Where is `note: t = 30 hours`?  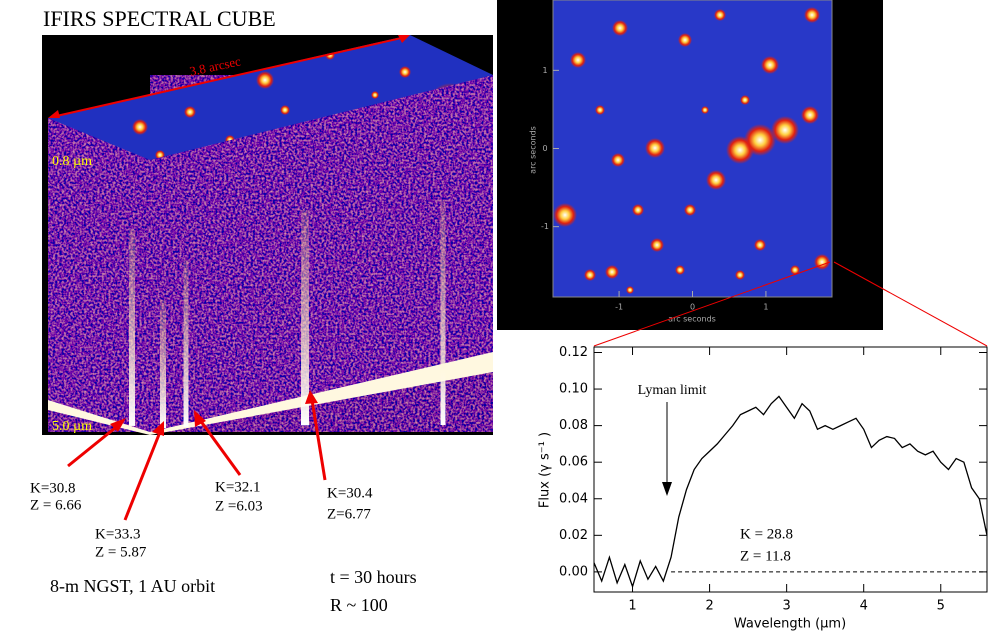
note: t = 30 hours is located at coordinates (373, 577).